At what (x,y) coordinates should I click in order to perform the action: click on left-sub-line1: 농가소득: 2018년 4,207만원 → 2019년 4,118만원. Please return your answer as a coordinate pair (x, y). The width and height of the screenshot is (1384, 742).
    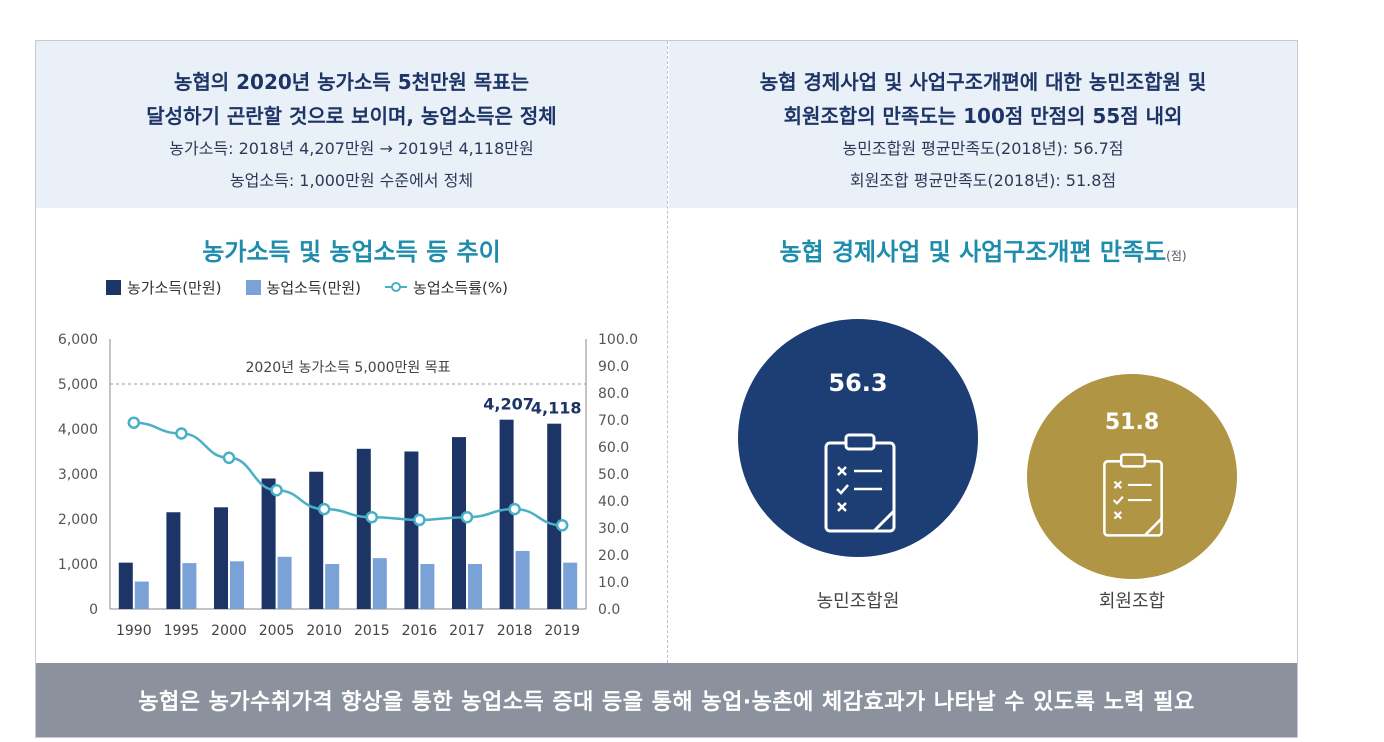
    Looking at the image, I should click on (351, 148).